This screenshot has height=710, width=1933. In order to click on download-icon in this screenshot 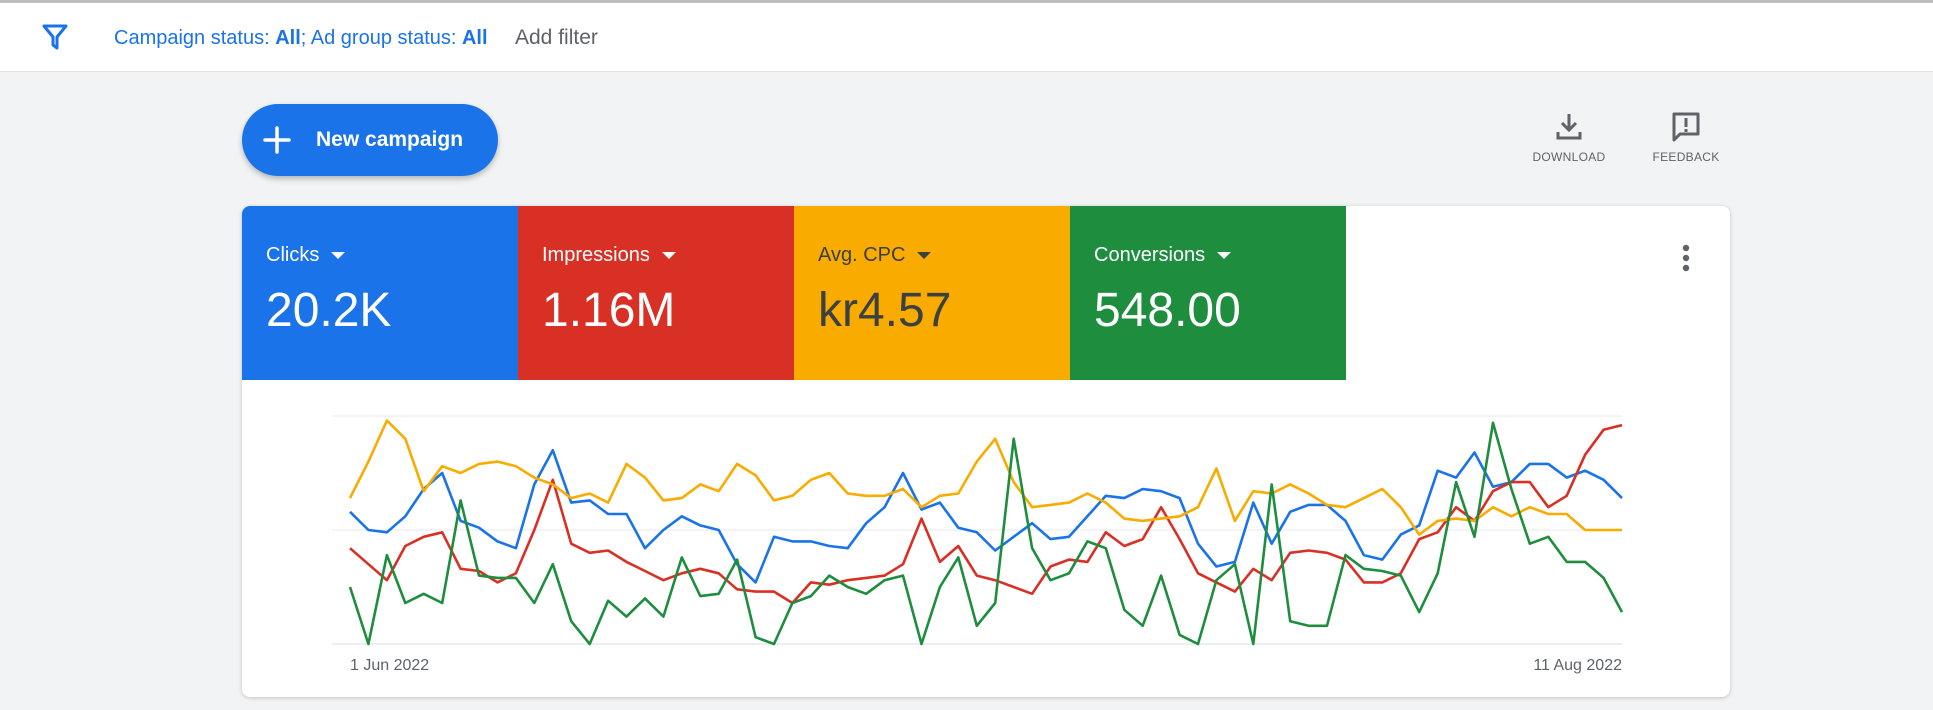, I will do `click(1569, 127)`.